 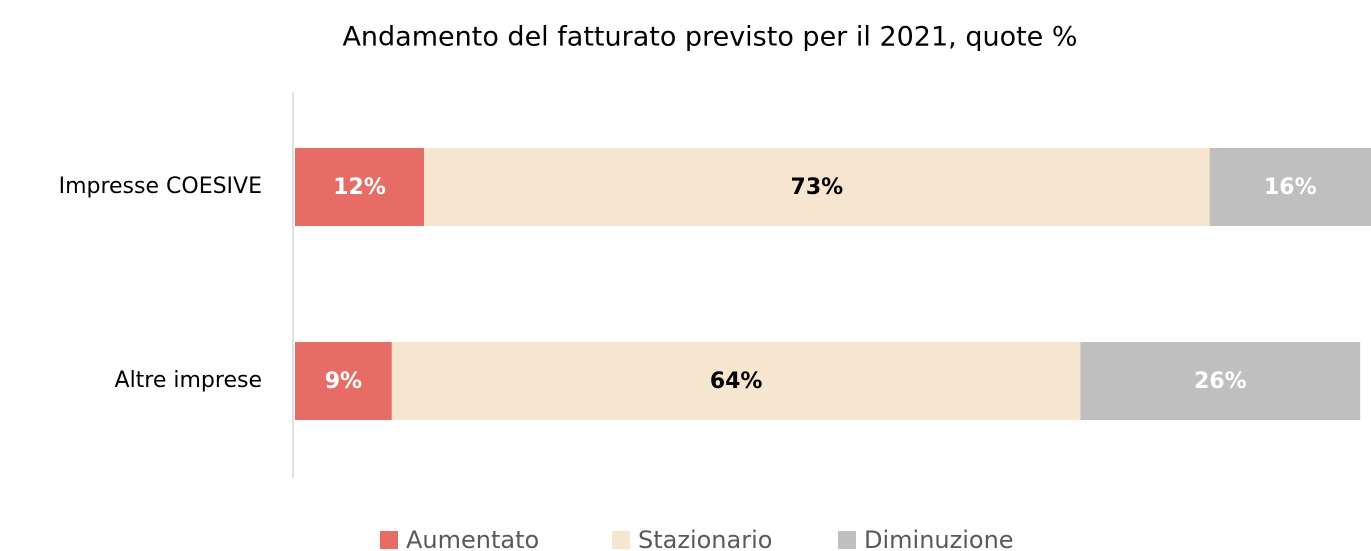 I want to click on data-label: 12%, so click(x=359, y=187).